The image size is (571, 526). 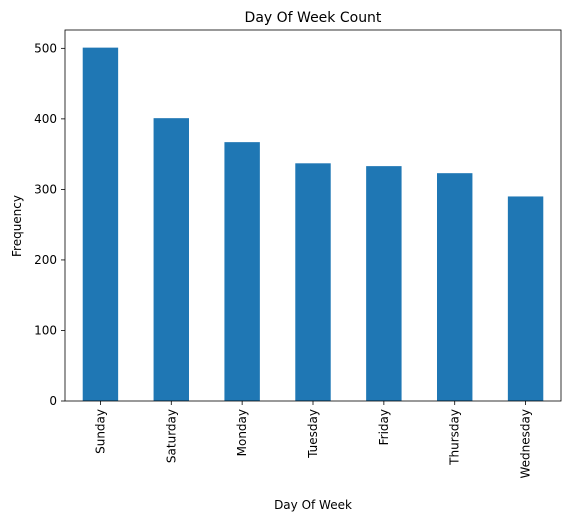 What do you see at coordinates (45, 189) in the screenshot?
I see `y-tick-label-300: 300` at bounding box center [45, 189].